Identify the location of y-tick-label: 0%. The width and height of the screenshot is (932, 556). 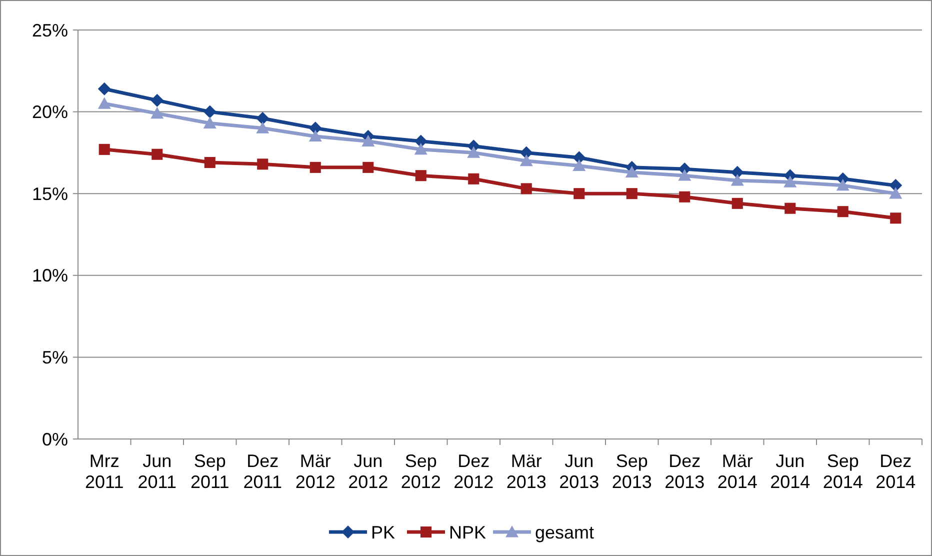
(55, 439).